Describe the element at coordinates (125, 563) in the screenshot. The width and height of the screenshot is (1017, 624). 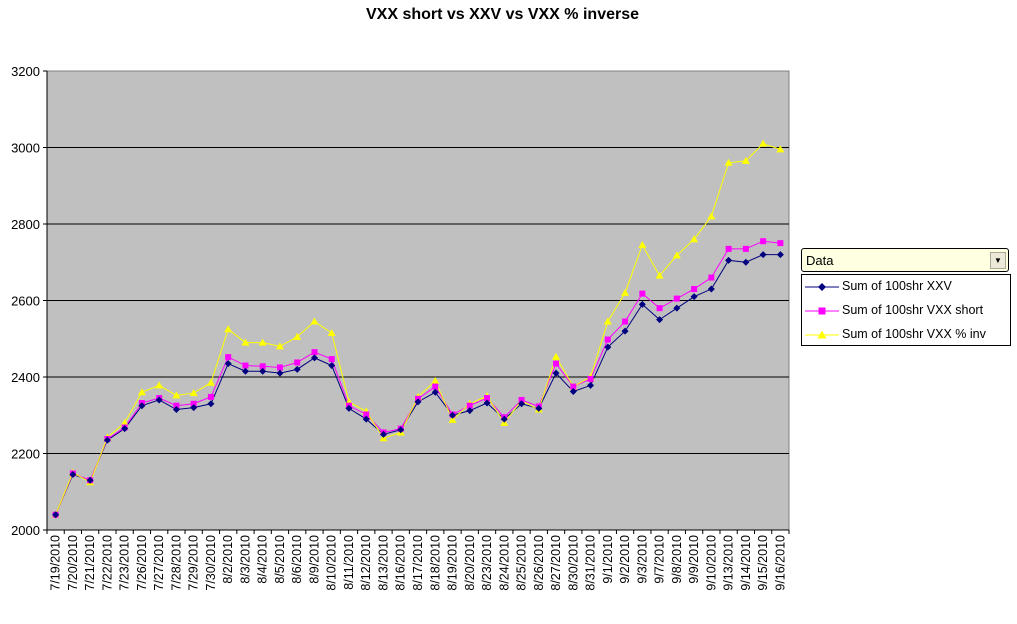
I see `x-tick-label: 7/23/2010` at that location.